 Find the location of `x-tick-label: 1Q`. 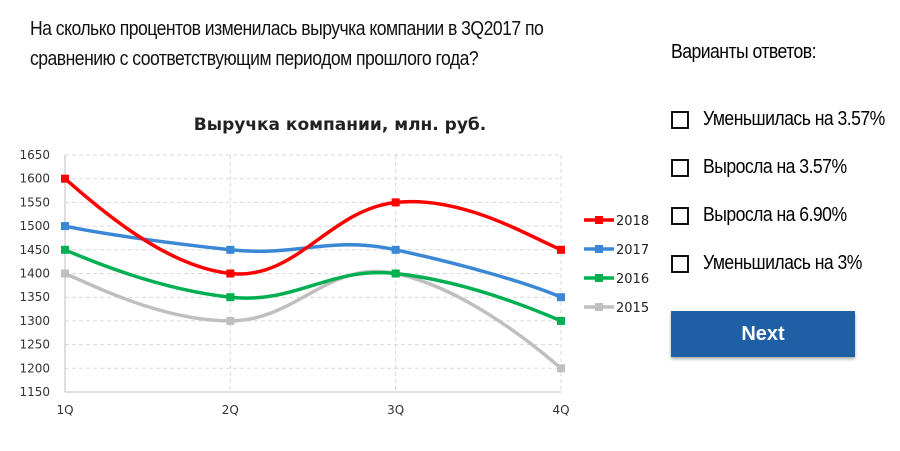

x-tick-label: 1Q is located at coordinates (64, 410).